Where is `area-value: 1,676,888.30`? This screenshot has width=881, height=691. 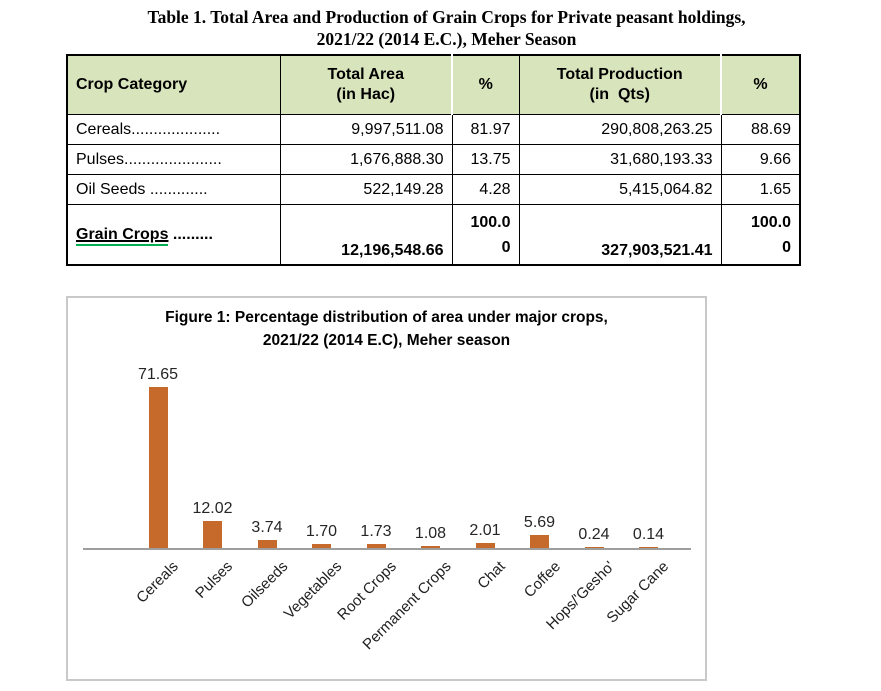
area-value: 1,676,888.30 is located at coordinates (366, 159).